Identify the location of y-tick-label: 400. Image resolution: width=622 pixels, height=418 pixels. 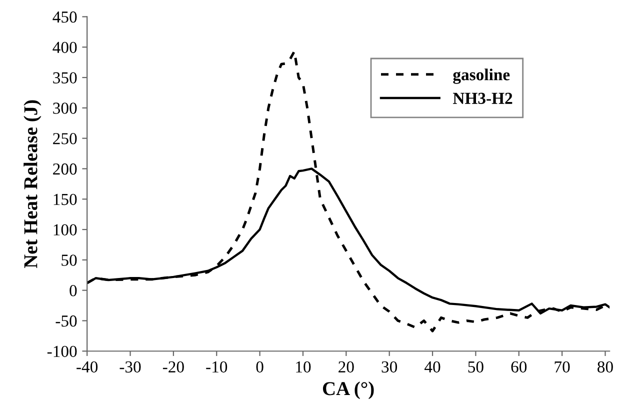
(64, 48).